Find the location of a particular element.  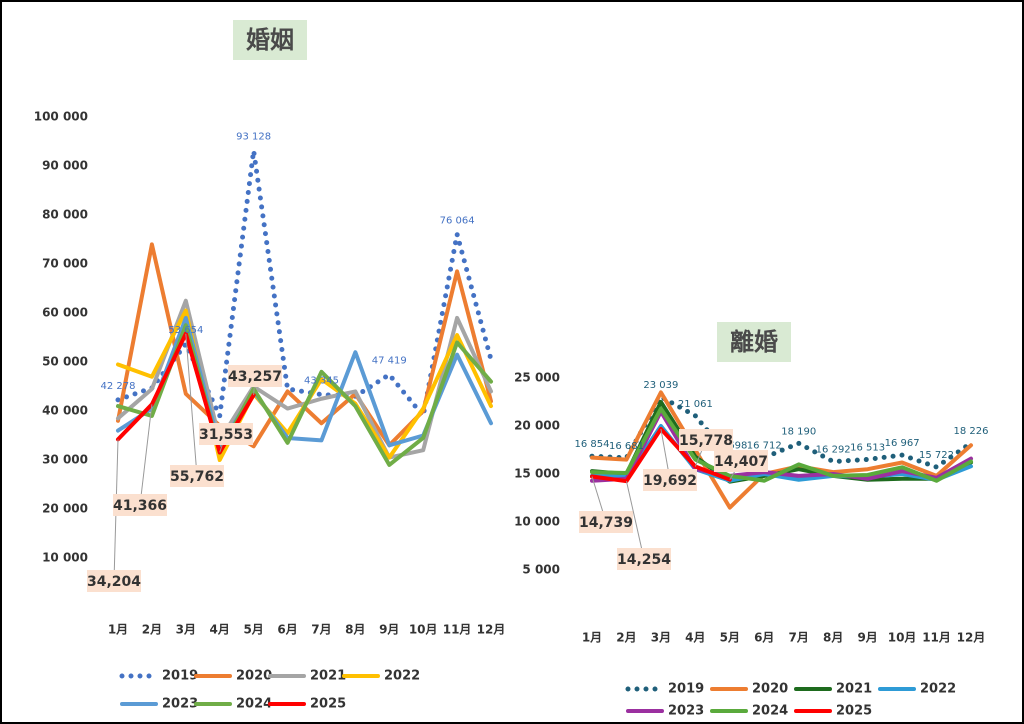

data-label: 53 654 is located at coordinates (185, 330).